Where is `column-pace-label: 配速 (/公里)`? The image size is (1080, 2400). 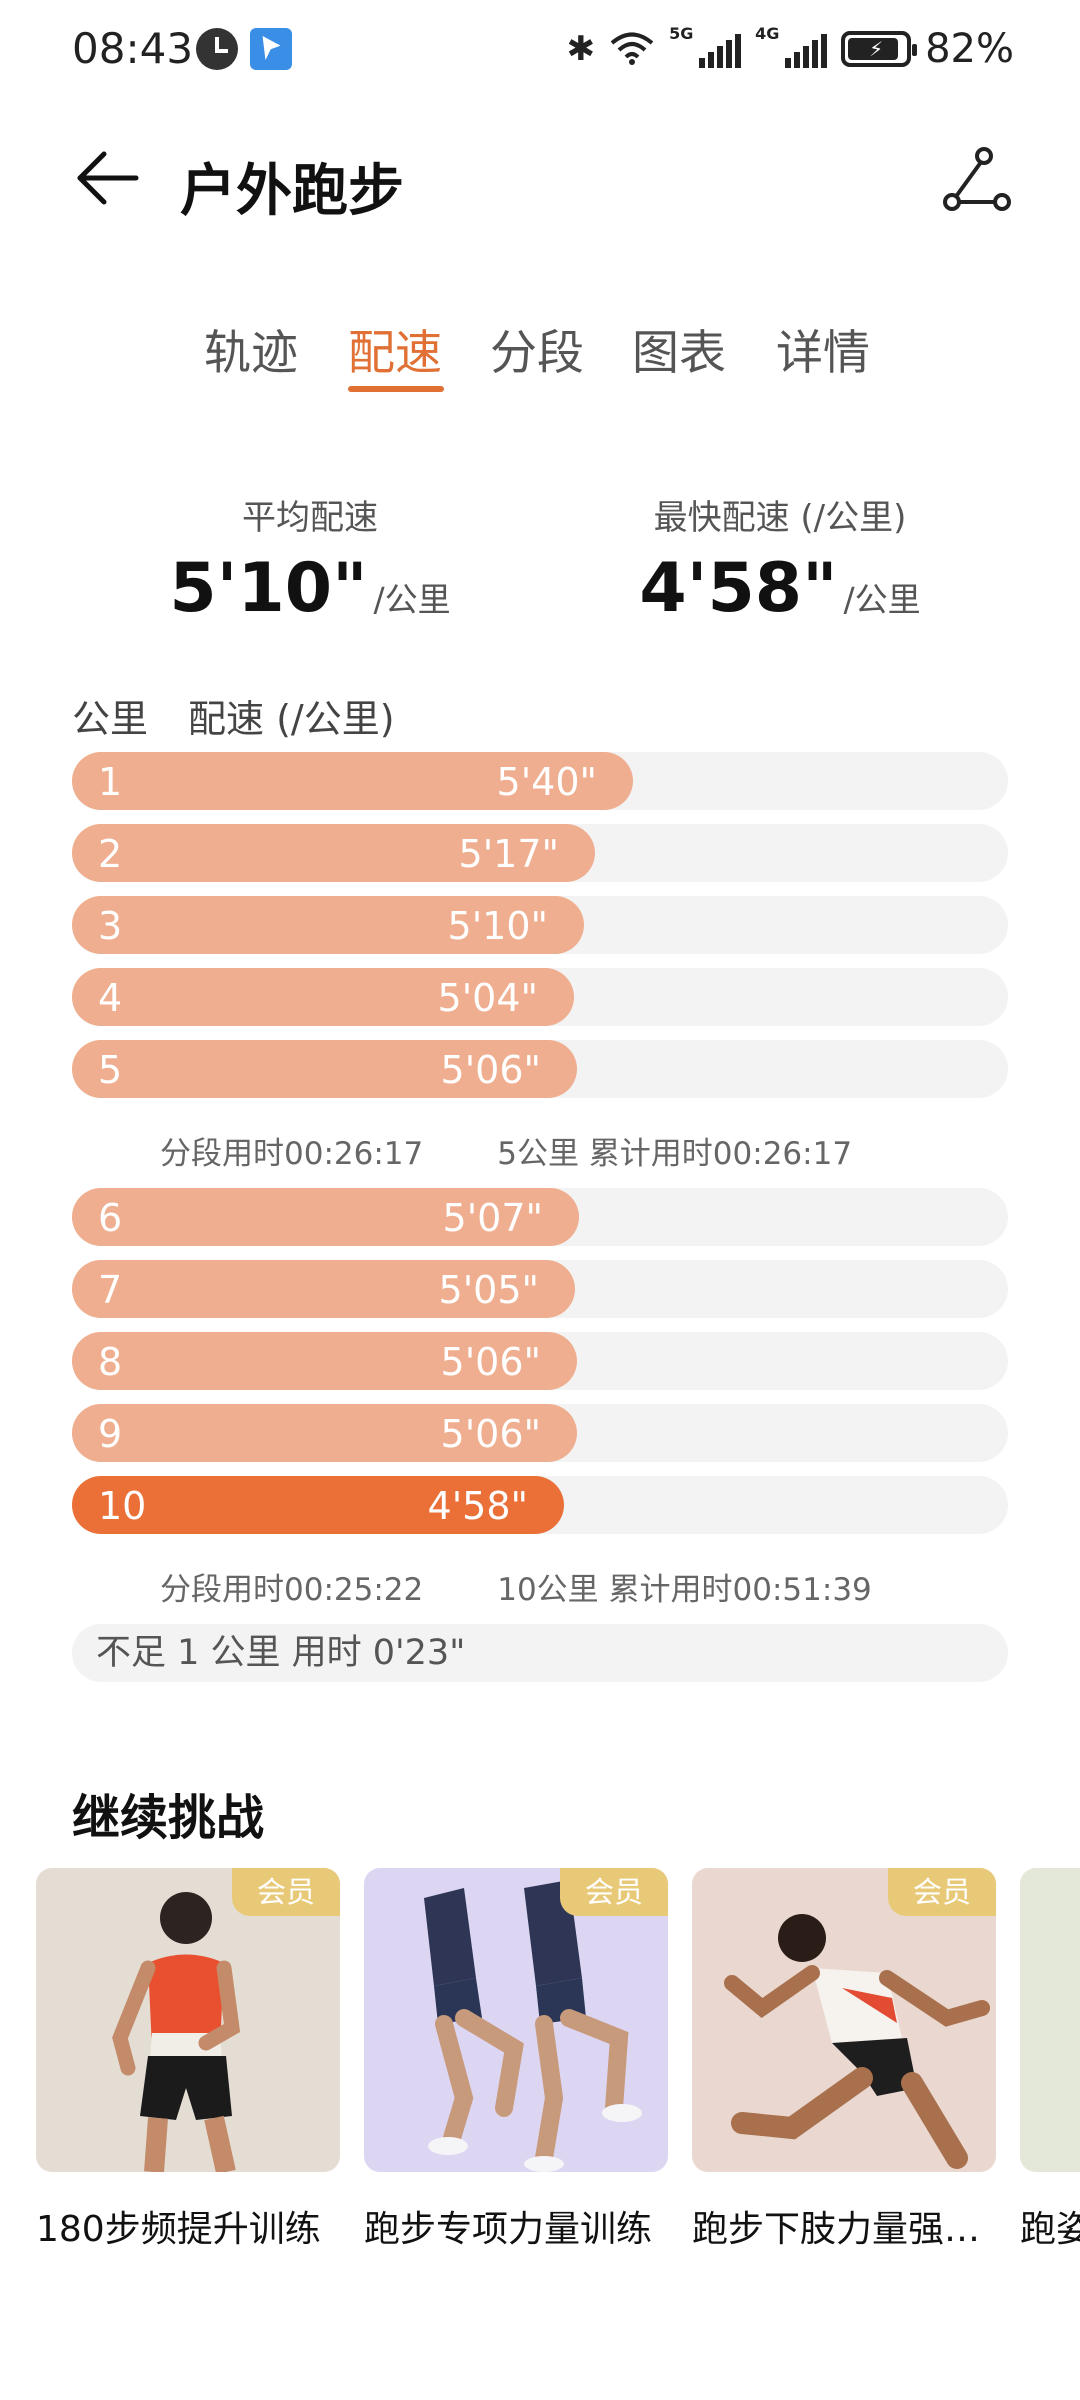
column-pace-label: 配速 (/公里) is located at coordinates (291, 719).